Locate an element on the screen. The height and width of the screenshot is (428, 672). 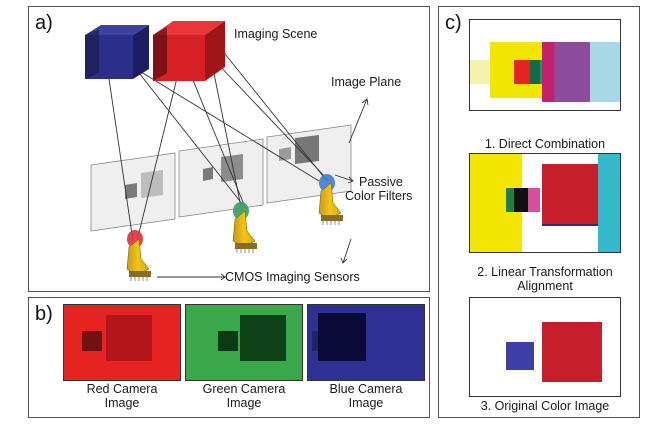
image-plane-label: Image Plane is located at coordinates (366, 82).